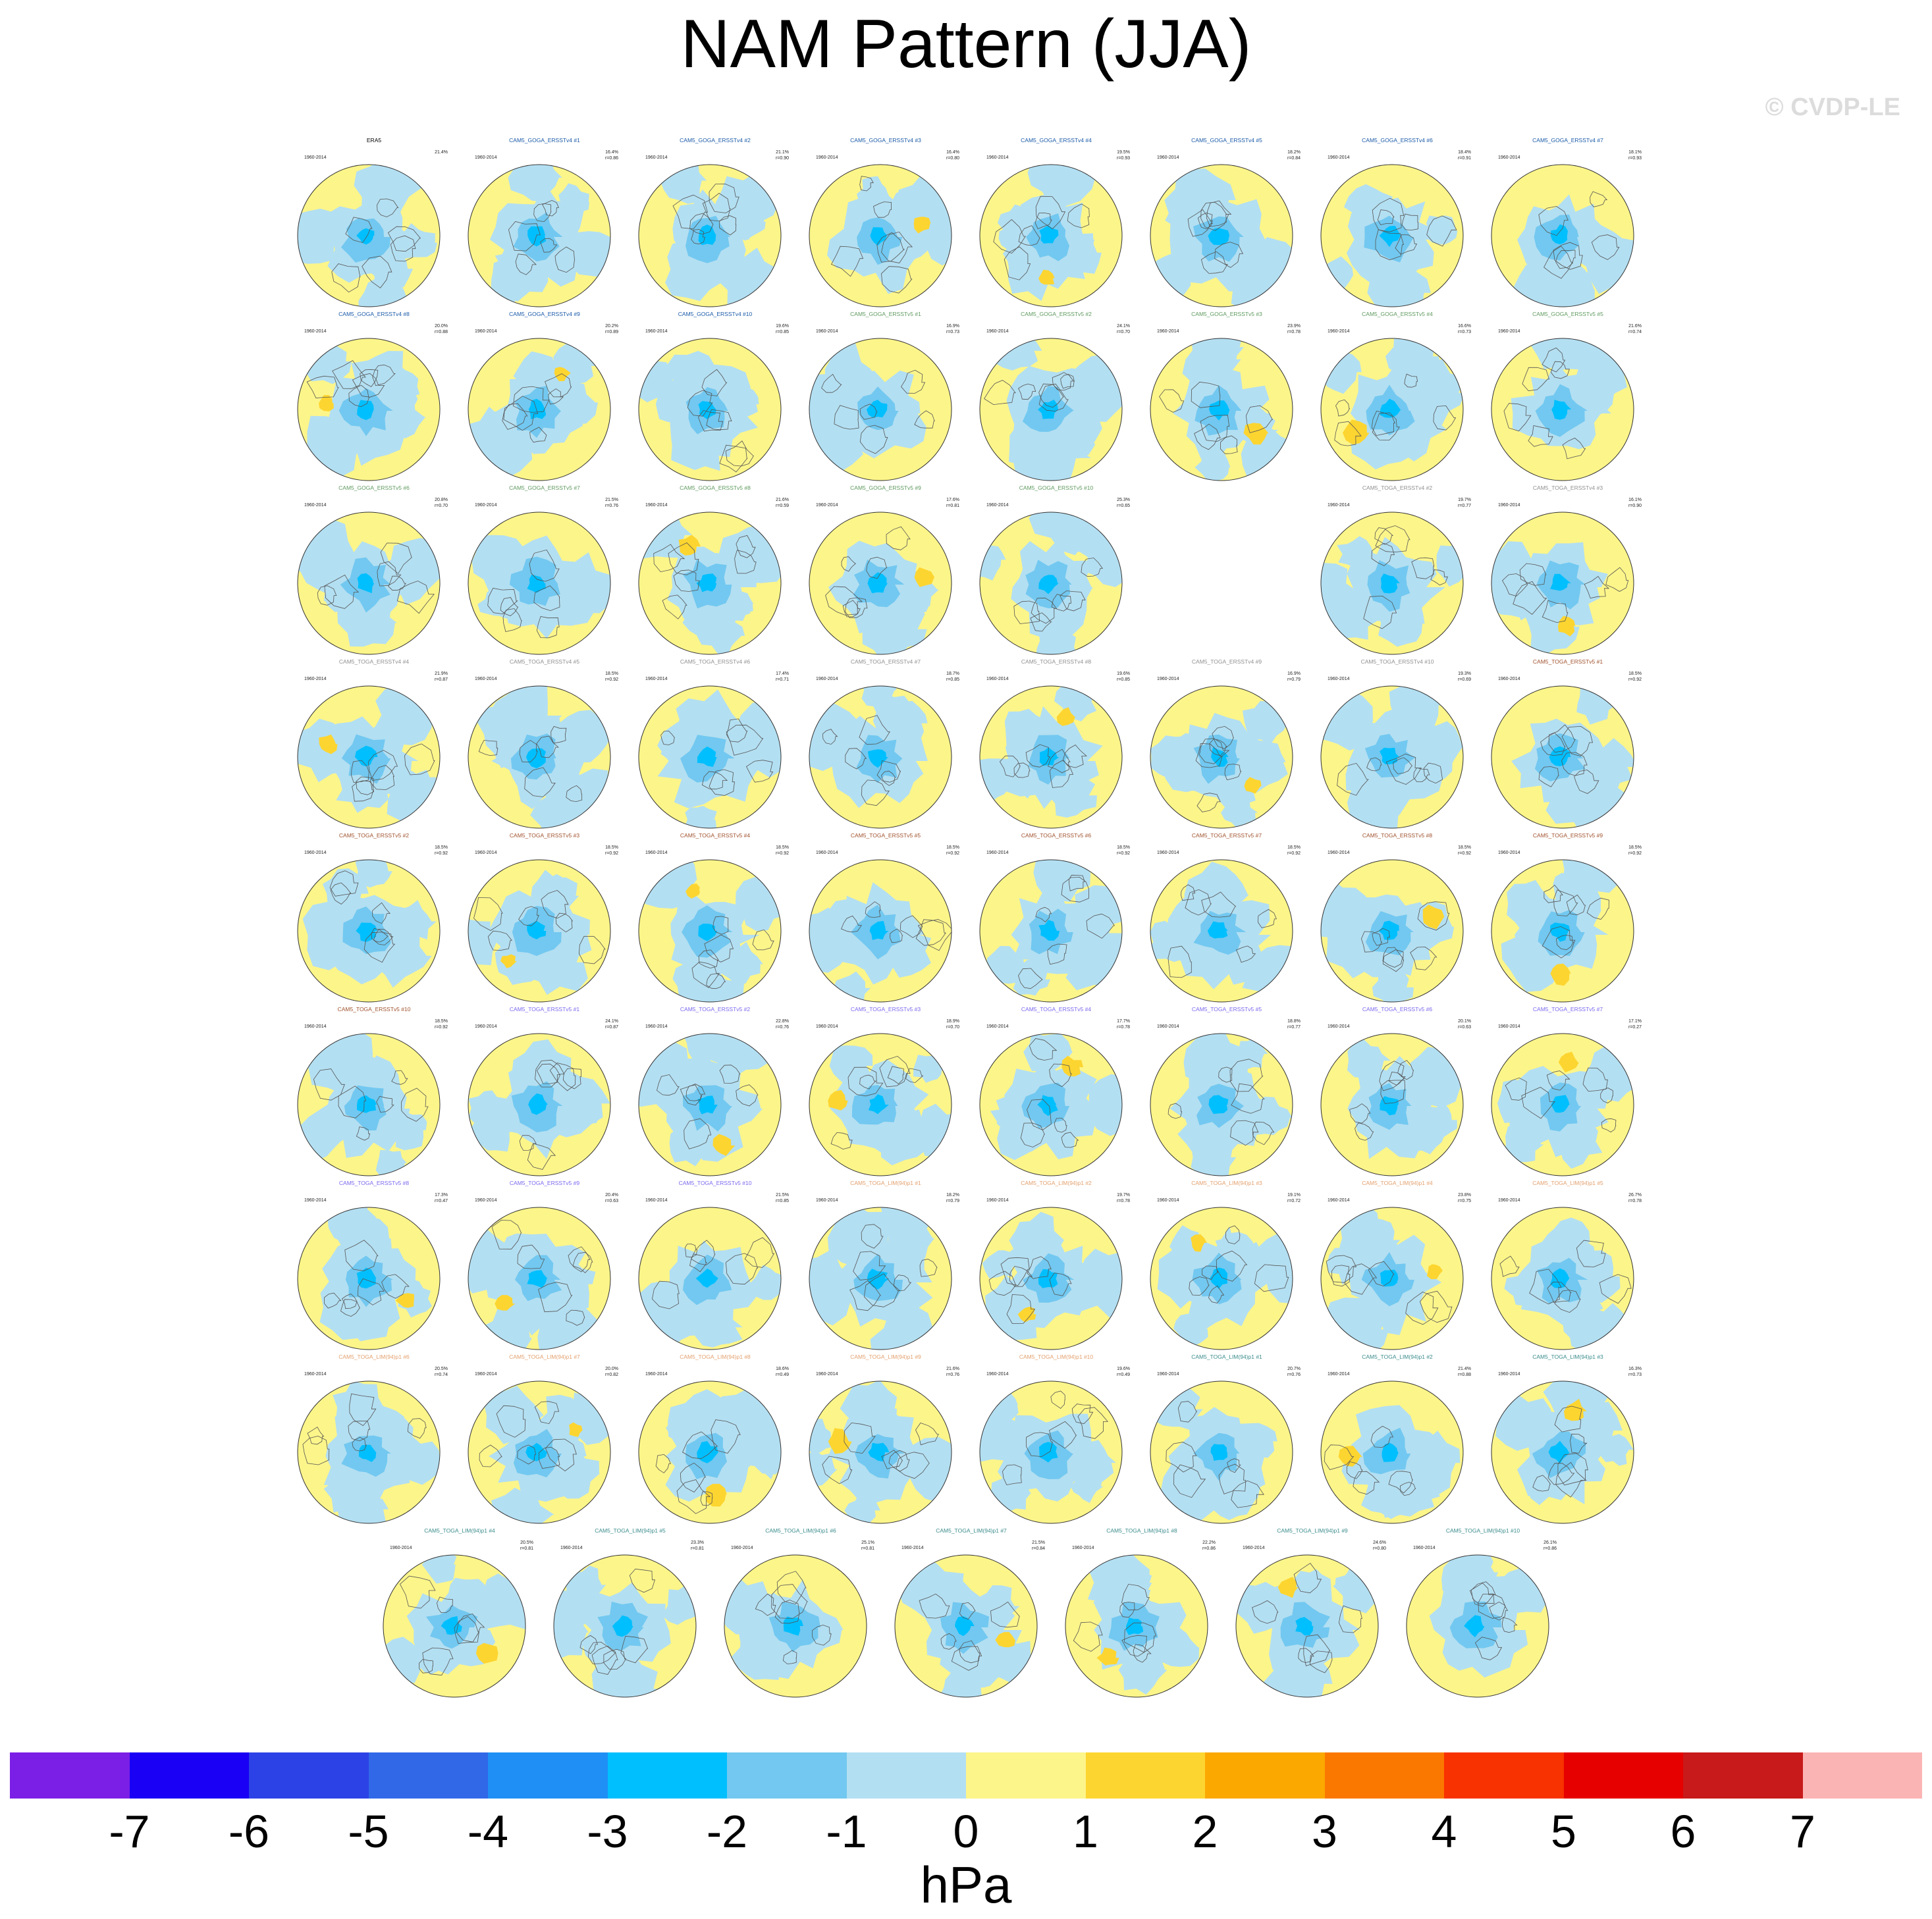  Describe the element at coordinates (611, 152) in the screenshot. I see `panel-variance-pct: 16.4%` at that location.